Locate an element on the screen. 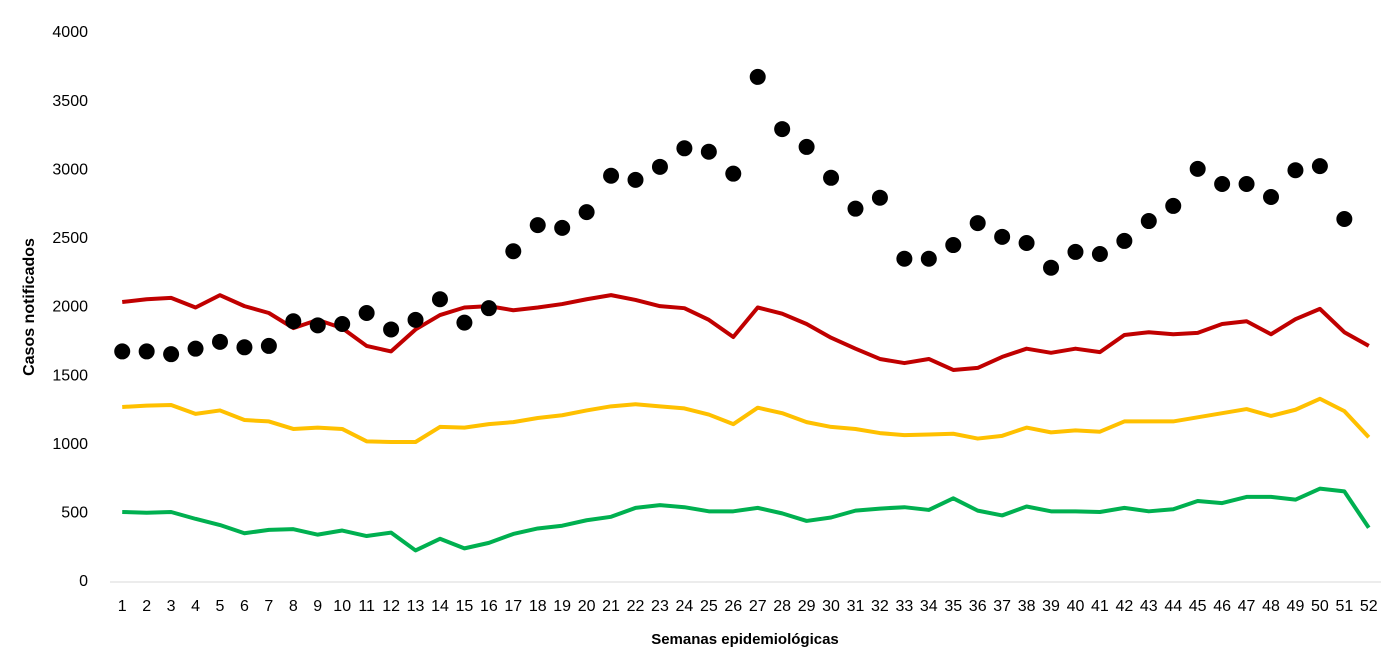 Image resolution: width=1383 pixels, height=652 pixels. x-tick-label: 42 is located at coordinates (1124, 606).